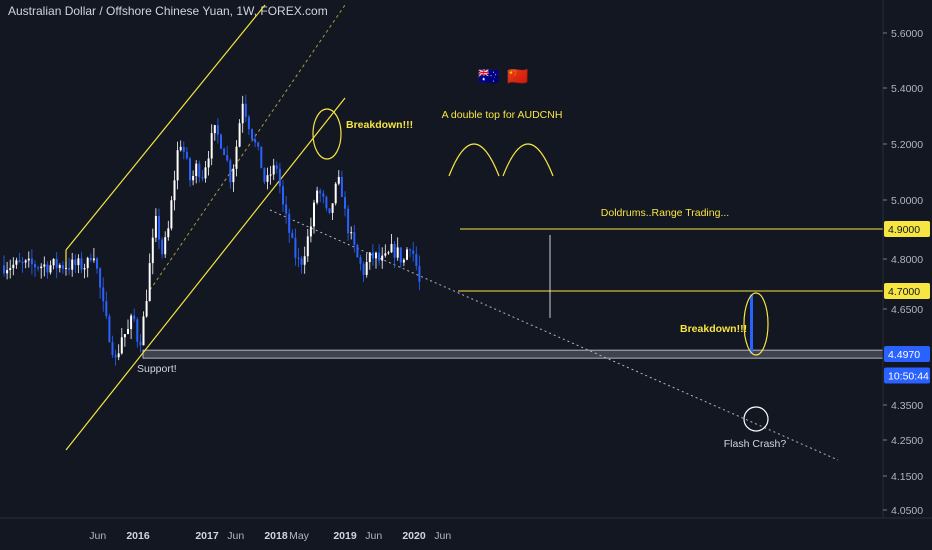  I want to click on price-tick-label: 4.1500, so click(907, 477).